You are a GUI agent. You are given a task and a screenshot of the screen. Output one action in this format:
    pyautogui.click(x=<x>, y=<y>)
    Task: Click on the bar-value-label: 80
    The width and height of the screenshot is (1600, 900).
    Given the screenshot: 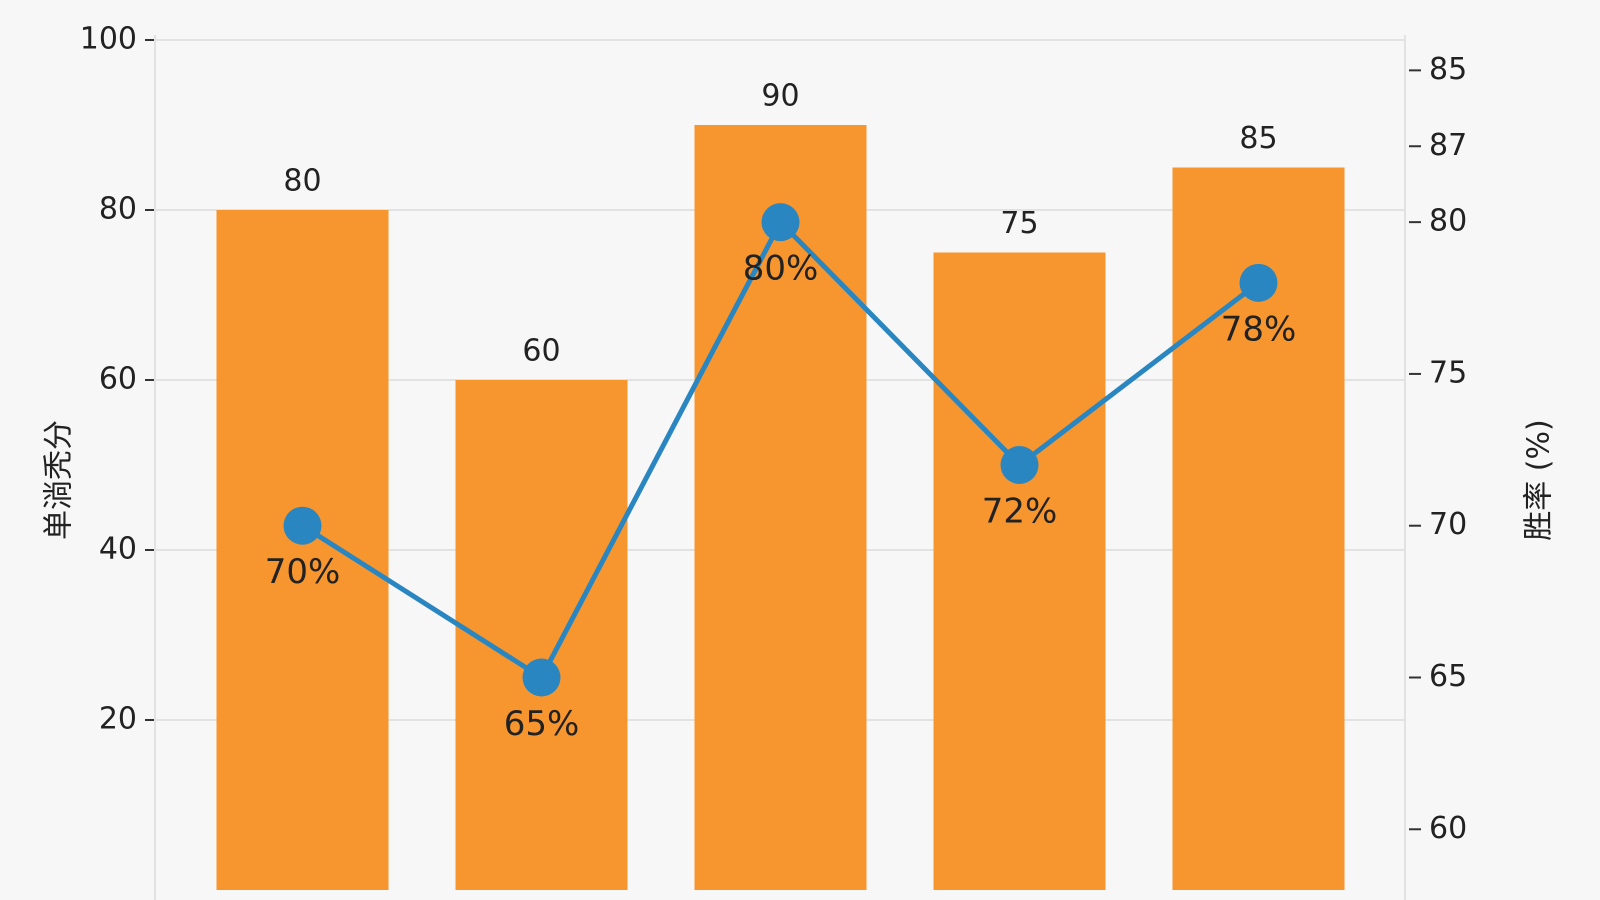 What is the action you would take?
    pyautogui.click(x=302, y=181)
    